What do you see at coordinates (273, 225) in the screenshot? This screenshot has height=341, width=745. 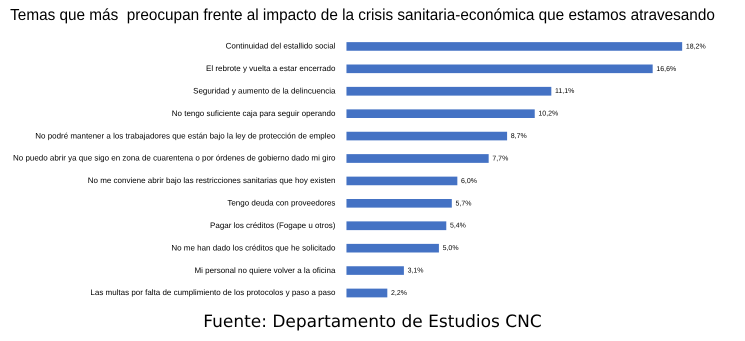 I see `y-tick-label: Pagar los créditos (Fogape u otros)` at bounding box center [273, 225].